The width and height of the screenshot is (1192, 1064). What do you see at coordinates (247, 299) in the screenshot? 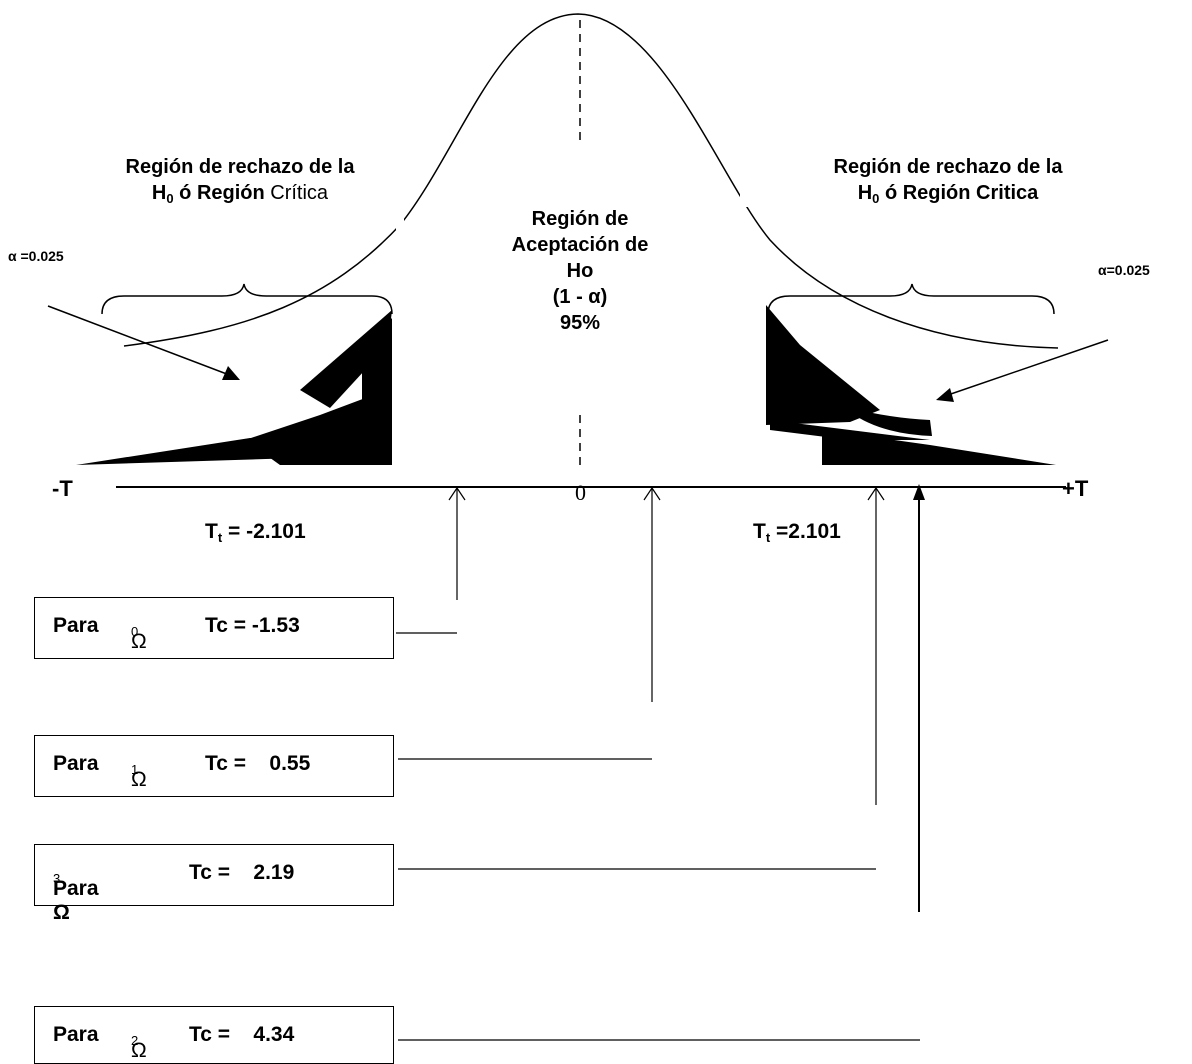
I see `left-brace` at bounding box center [247, 299].